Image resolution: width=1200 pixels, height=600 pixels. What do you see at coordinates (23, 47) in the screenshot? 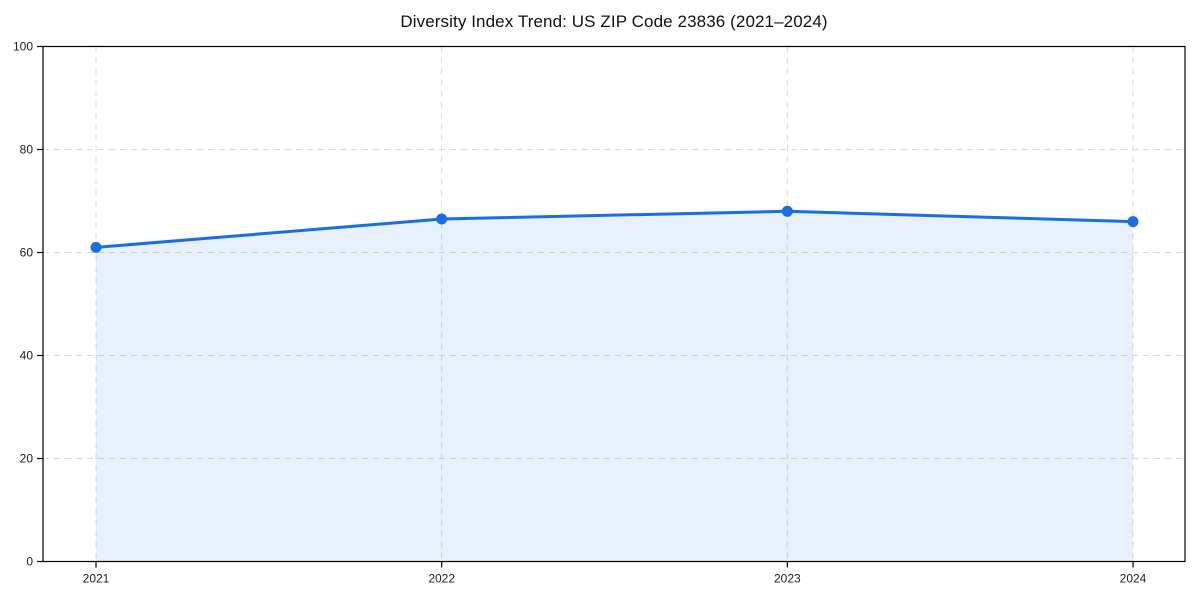
I see `y-tick-label: 100` at bounding box center [23, 47].